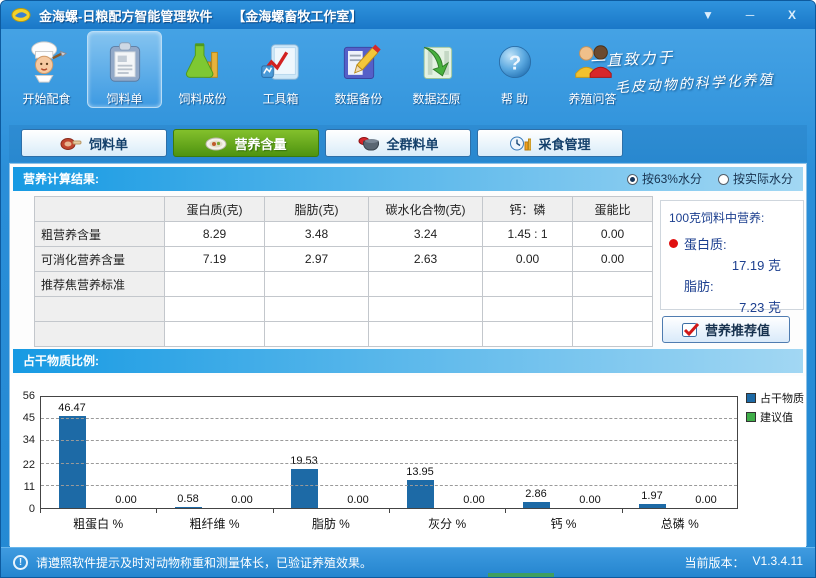 This screenshot has width=816, height=578. I want to click on title-bar: 金海螺-日粮配方智能管理软件 【金海螺畜牧工作室】 ▼ ─ X, so click(408, 15).